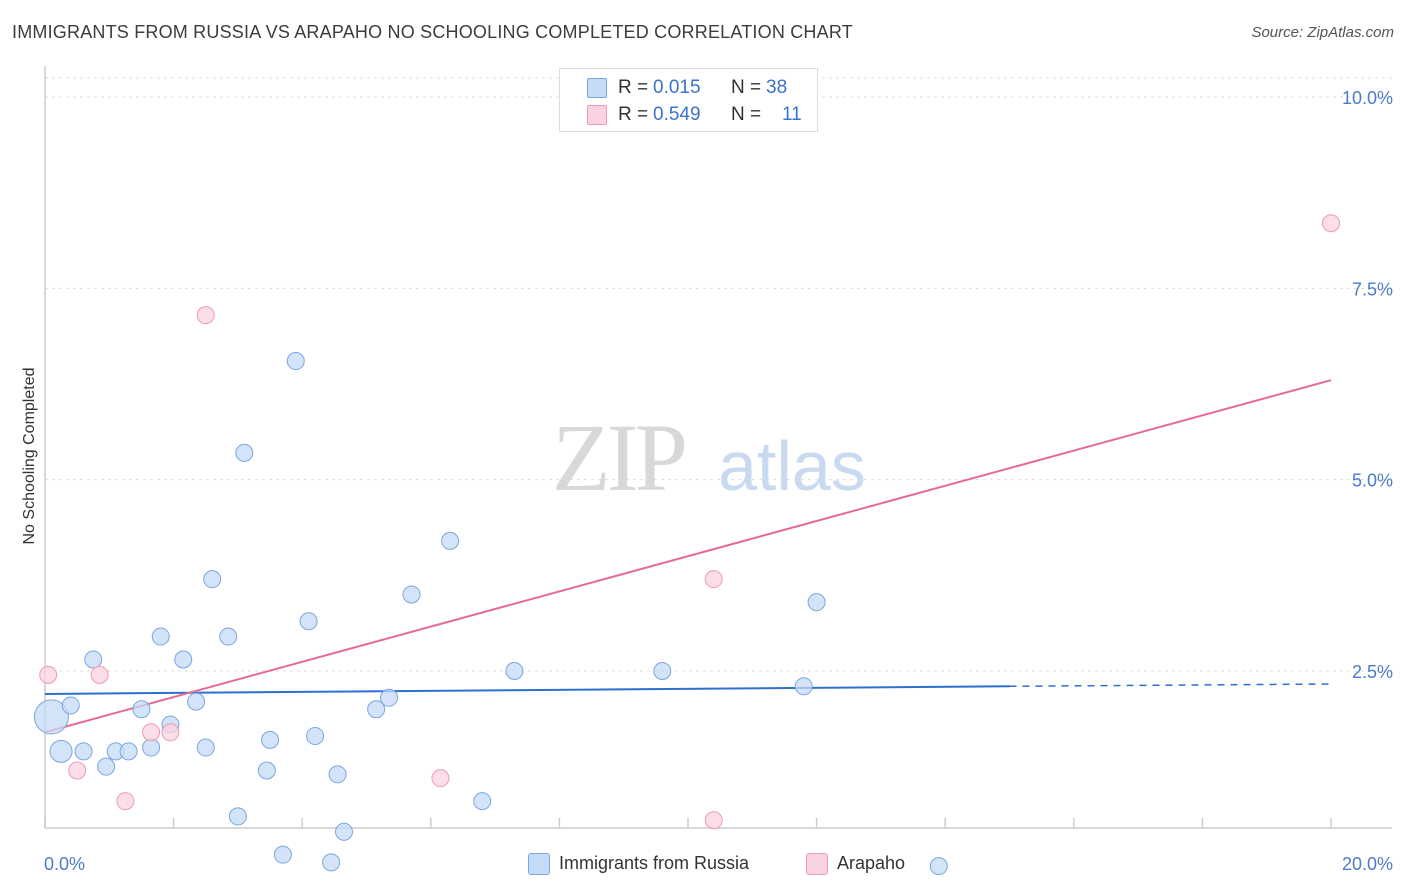 This screenshot has height=892, width=1406. I want to click on y-tick-label: 5.0%, so click(1372, 481).